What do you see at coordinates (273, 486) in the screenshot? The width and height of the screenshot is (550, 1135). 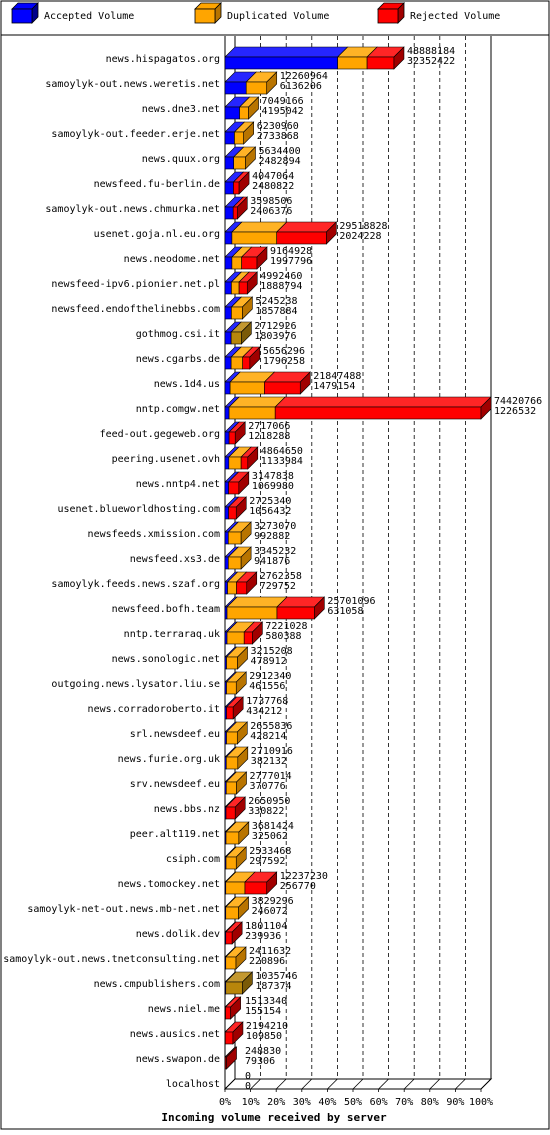 I see `accepted-volume-label: 1069980` at bounding box center [273, 486].